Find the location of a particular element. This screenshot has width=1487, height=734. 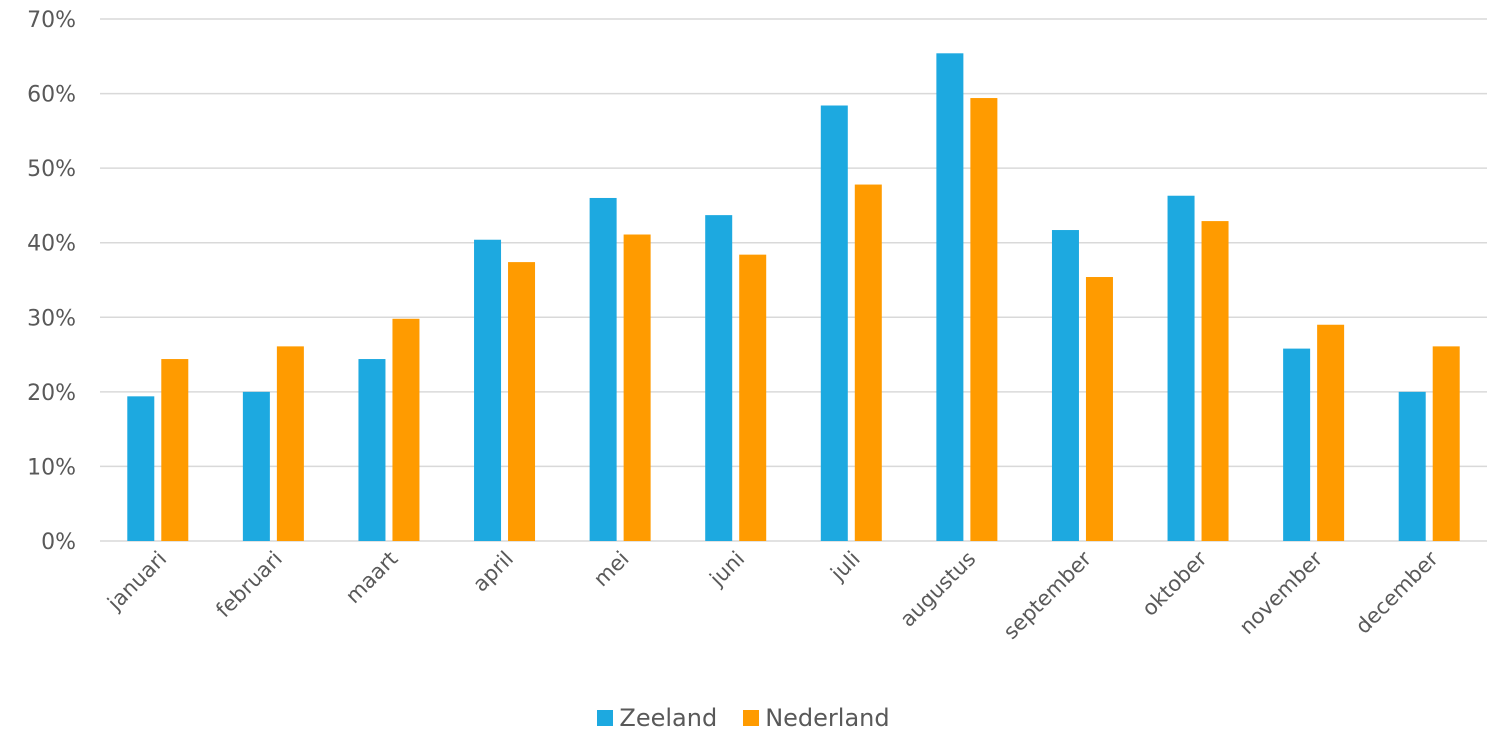

bar-nederland-april is located at coordinates (522, 401).